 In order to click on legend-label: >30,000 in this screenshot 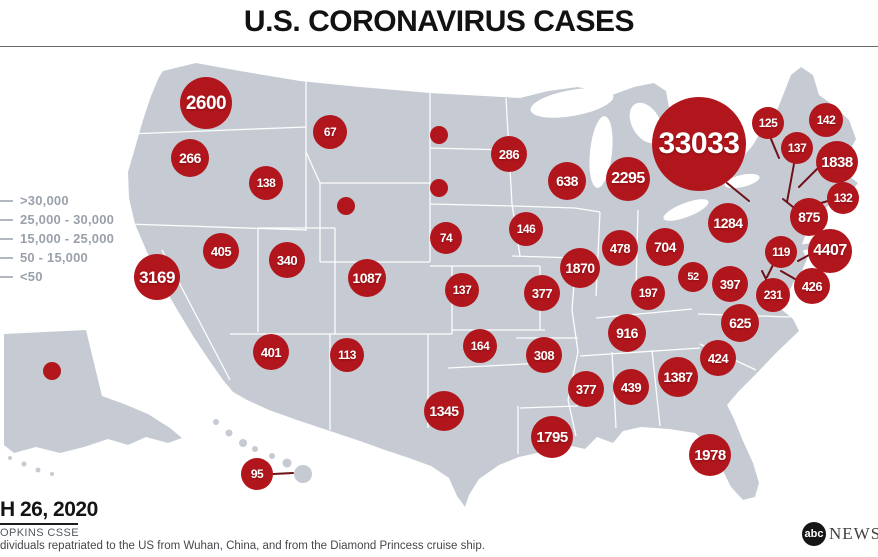, I will do `click(44, 200)`.